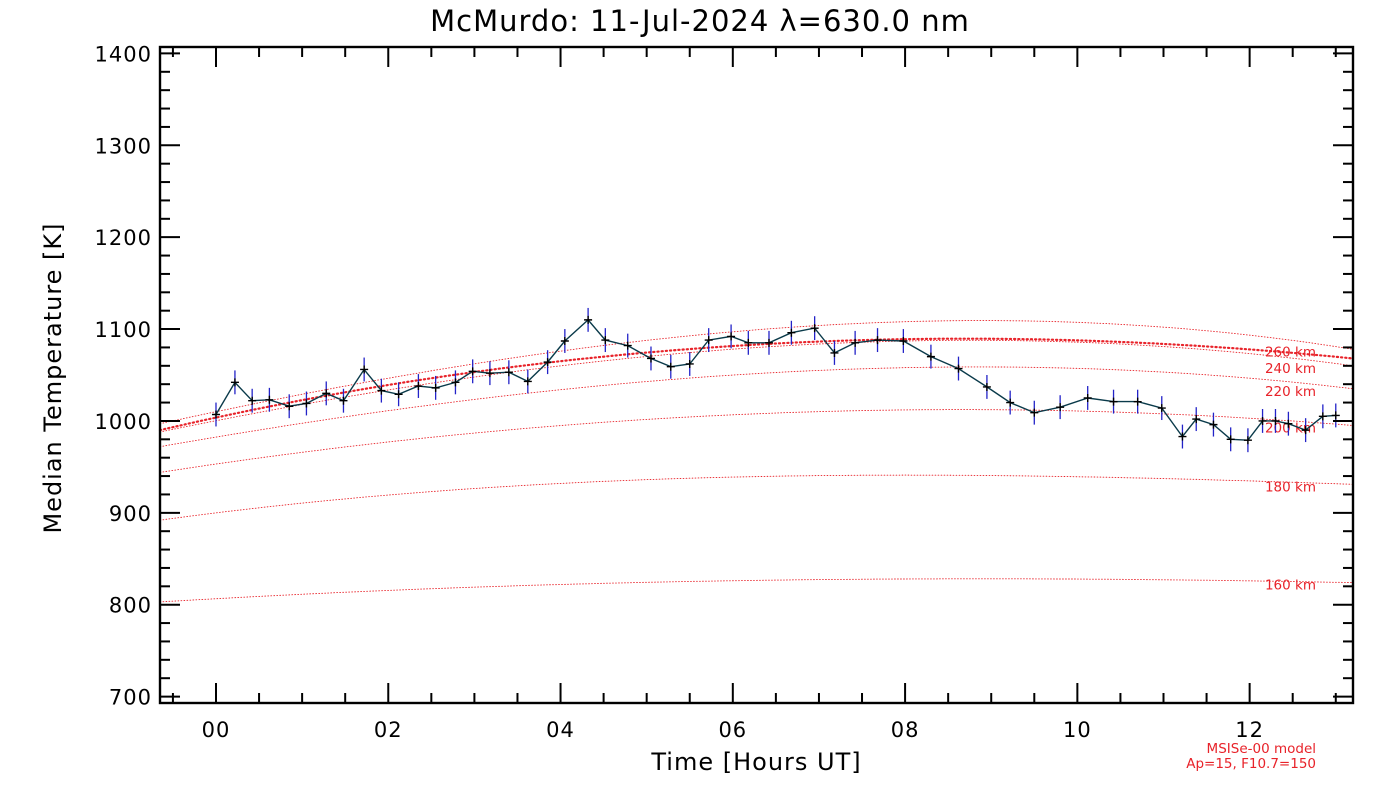 The height and width of the screenshot is (800, 1400). I want to click on model-credit: MSISe-00 model Ap=15, F10.7=150, so click(1251, 757).